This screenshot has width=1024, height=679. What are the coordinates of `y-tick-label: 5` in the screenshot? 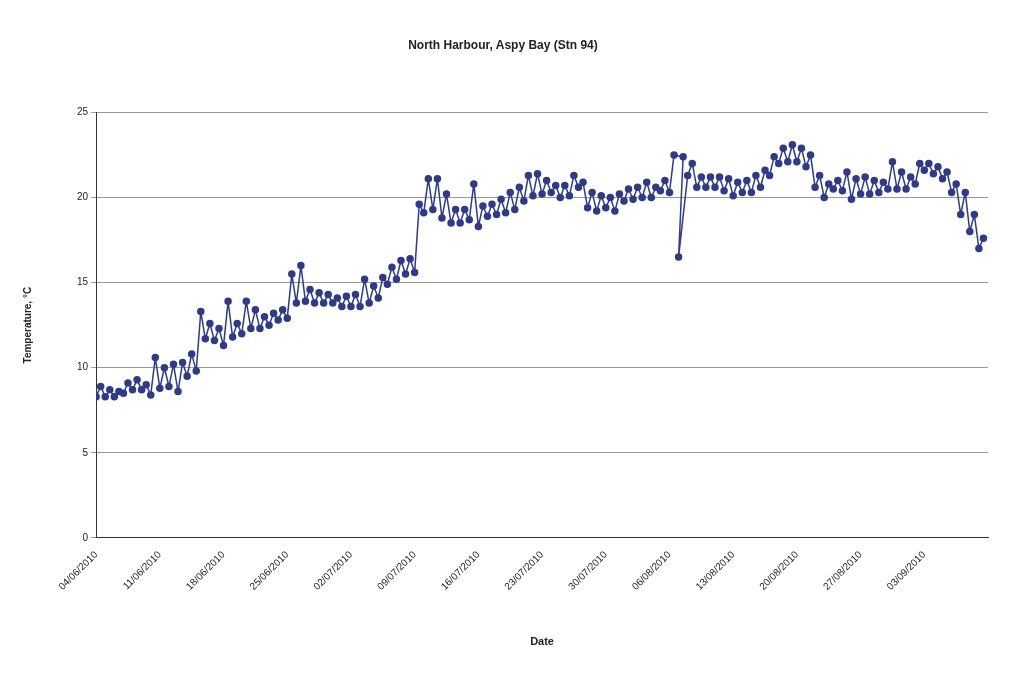 It's located at (85, 452).